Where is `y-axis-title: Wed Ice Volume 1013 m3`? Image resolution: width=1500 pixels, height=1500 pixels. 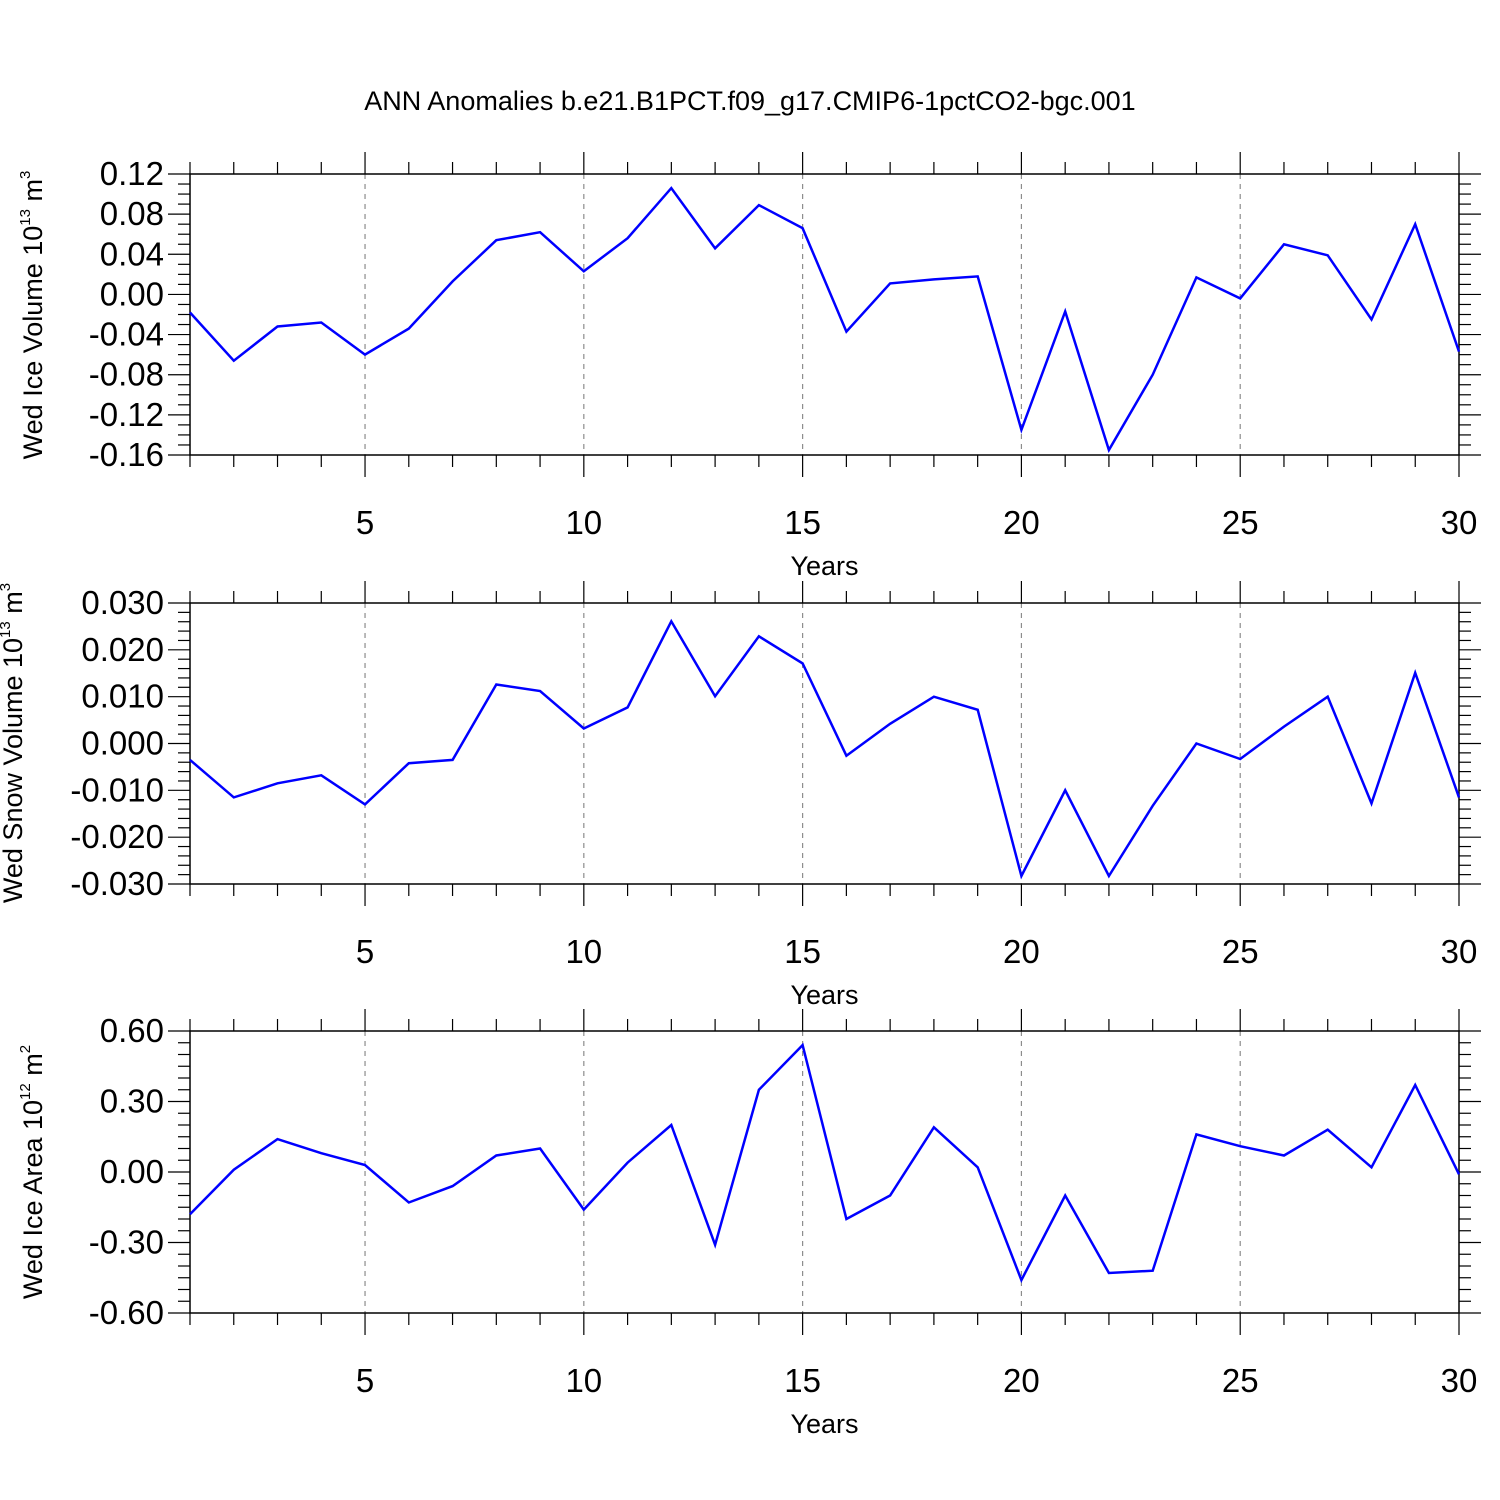 y-axis-title: Wed Ice Volume 1013 m3 is located at coordinates (32, 315).